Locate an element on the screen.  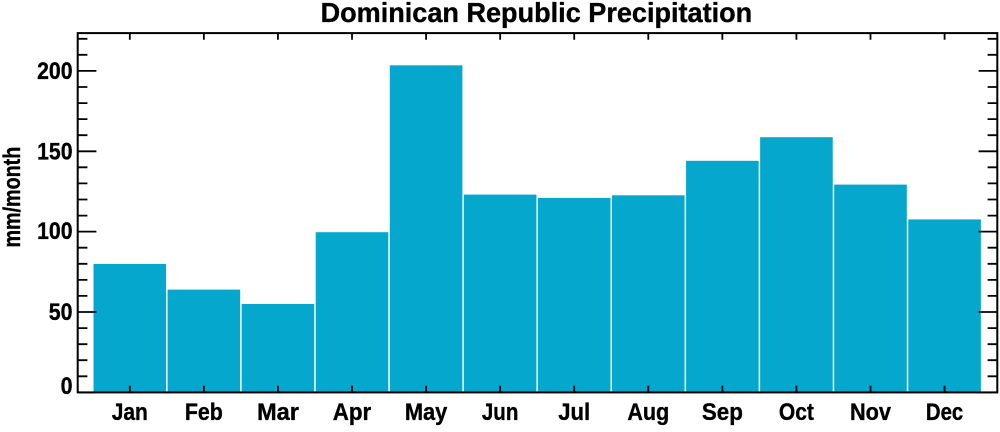
svg-text: mm/month is located at coordinates (13, 197).